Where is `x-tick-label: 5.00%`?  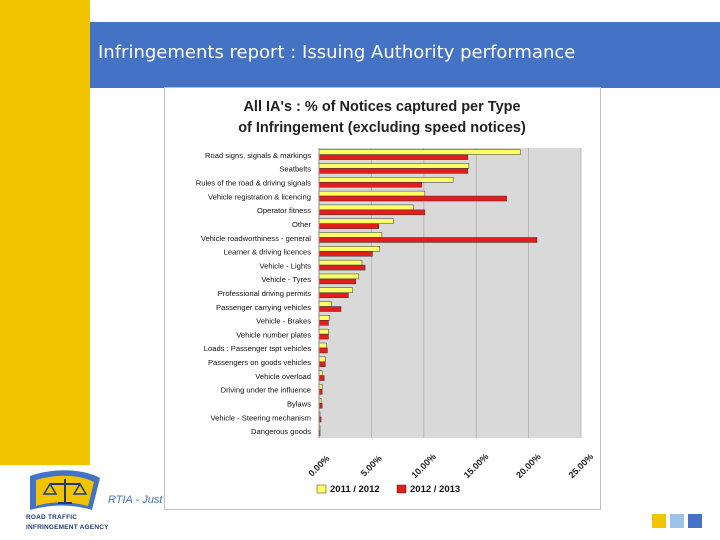 x-tick-label: 5.00% is located at coordinates (371, 465).